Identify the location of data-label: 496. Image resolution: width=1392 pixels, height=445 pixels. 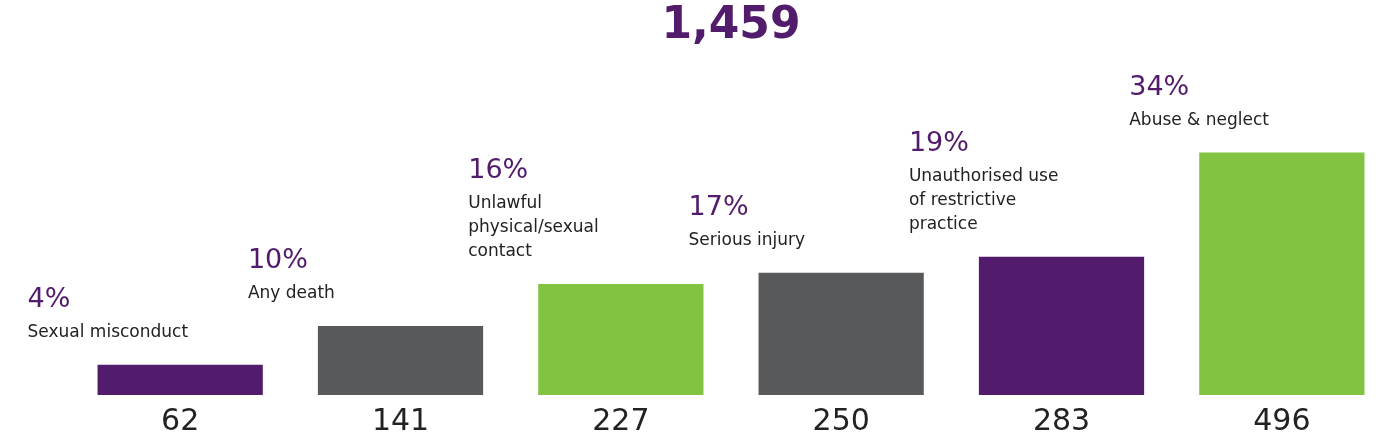
(1282, 419).